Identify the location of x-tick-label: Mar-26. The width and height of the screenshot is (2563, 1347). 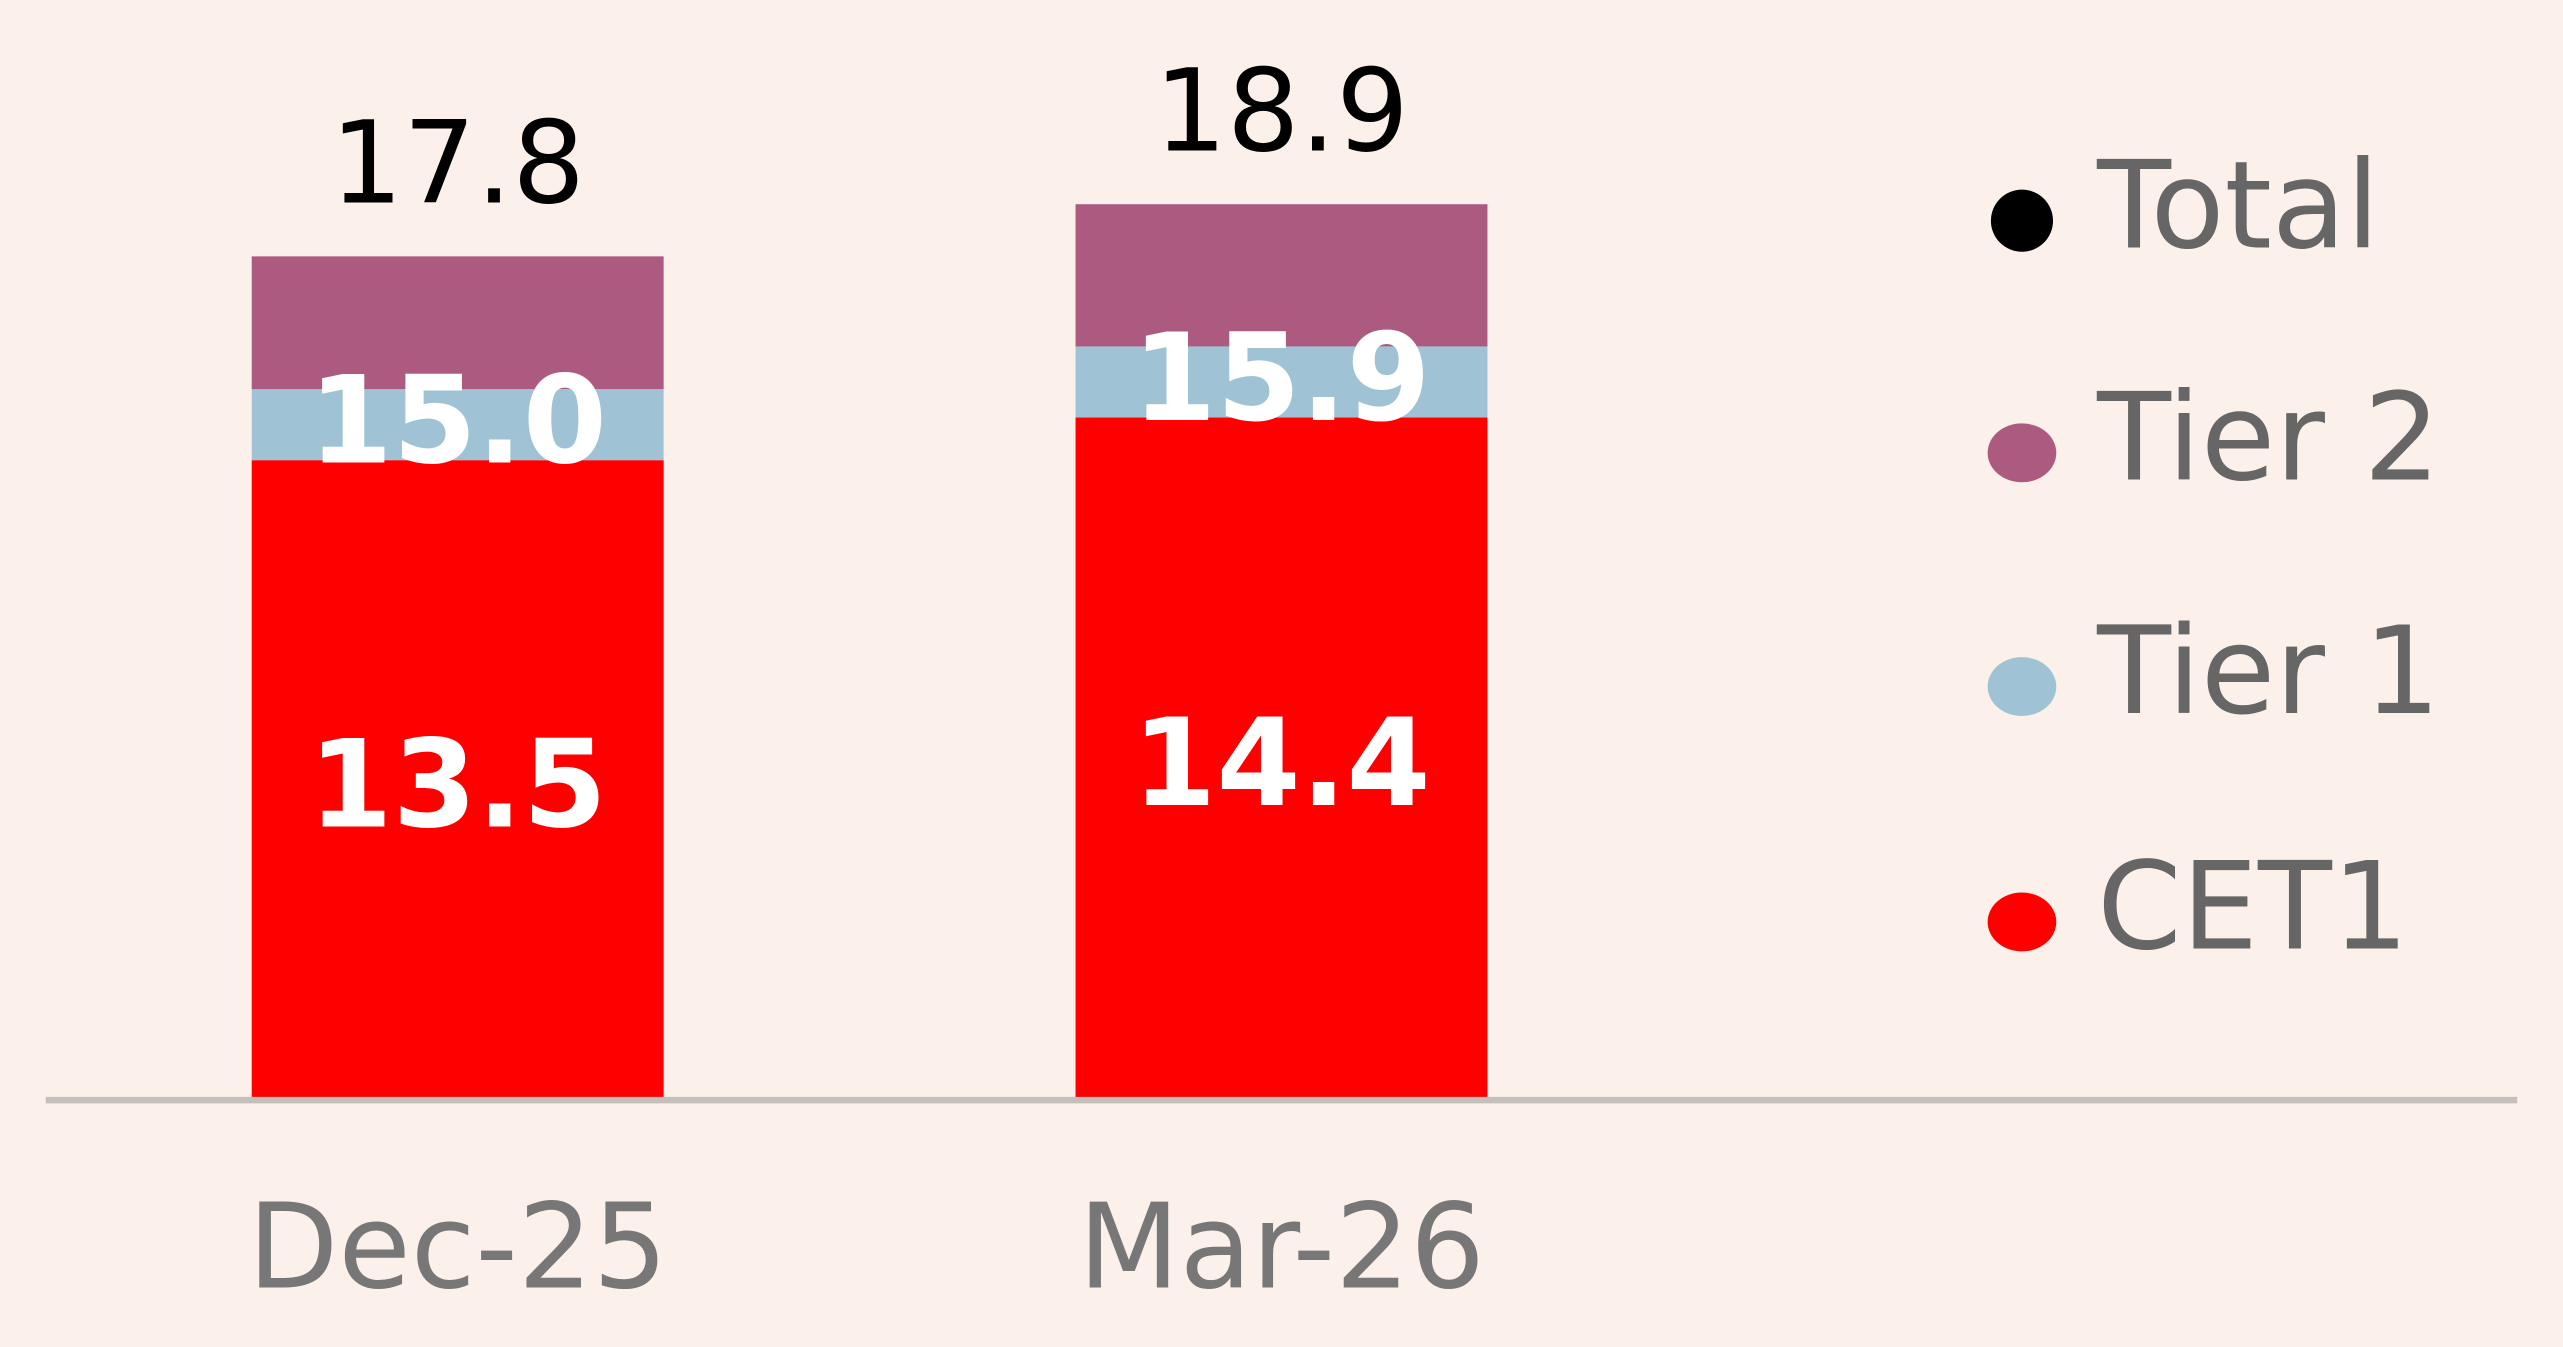
(1281, 1247).